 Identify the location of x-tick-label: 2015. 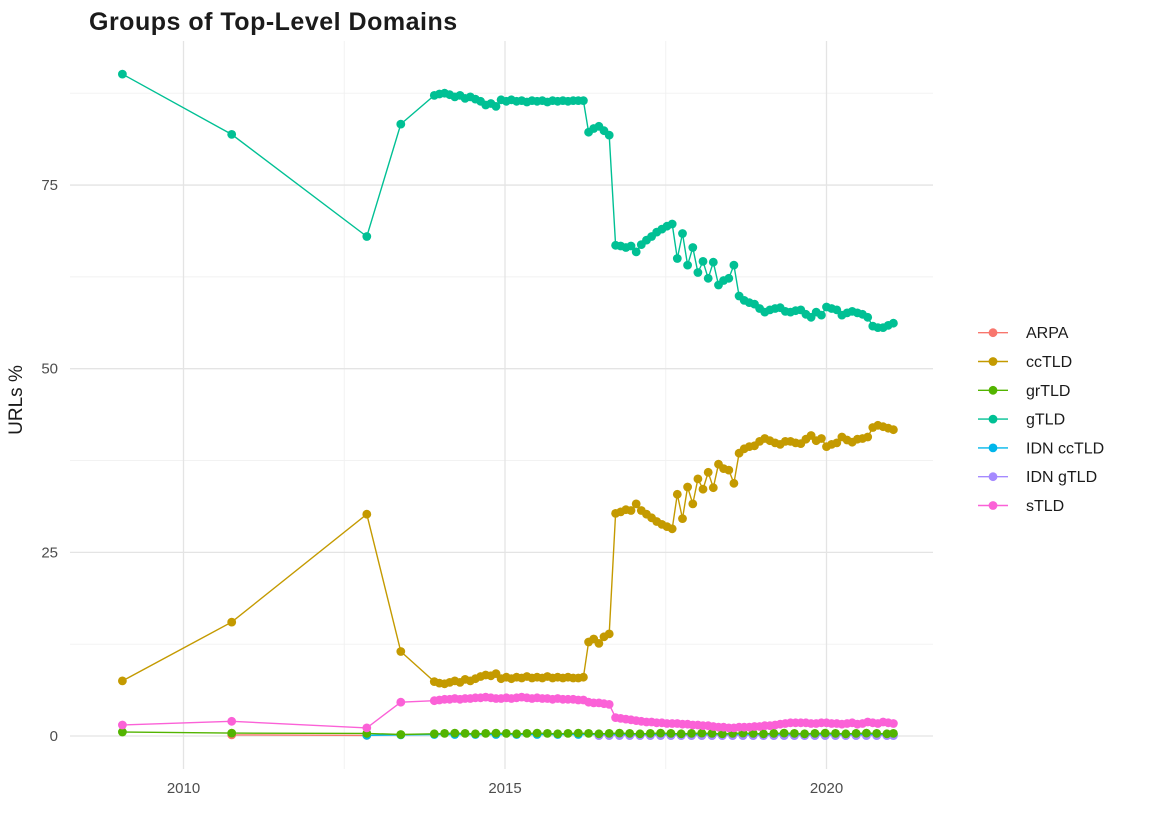
(504, 788).